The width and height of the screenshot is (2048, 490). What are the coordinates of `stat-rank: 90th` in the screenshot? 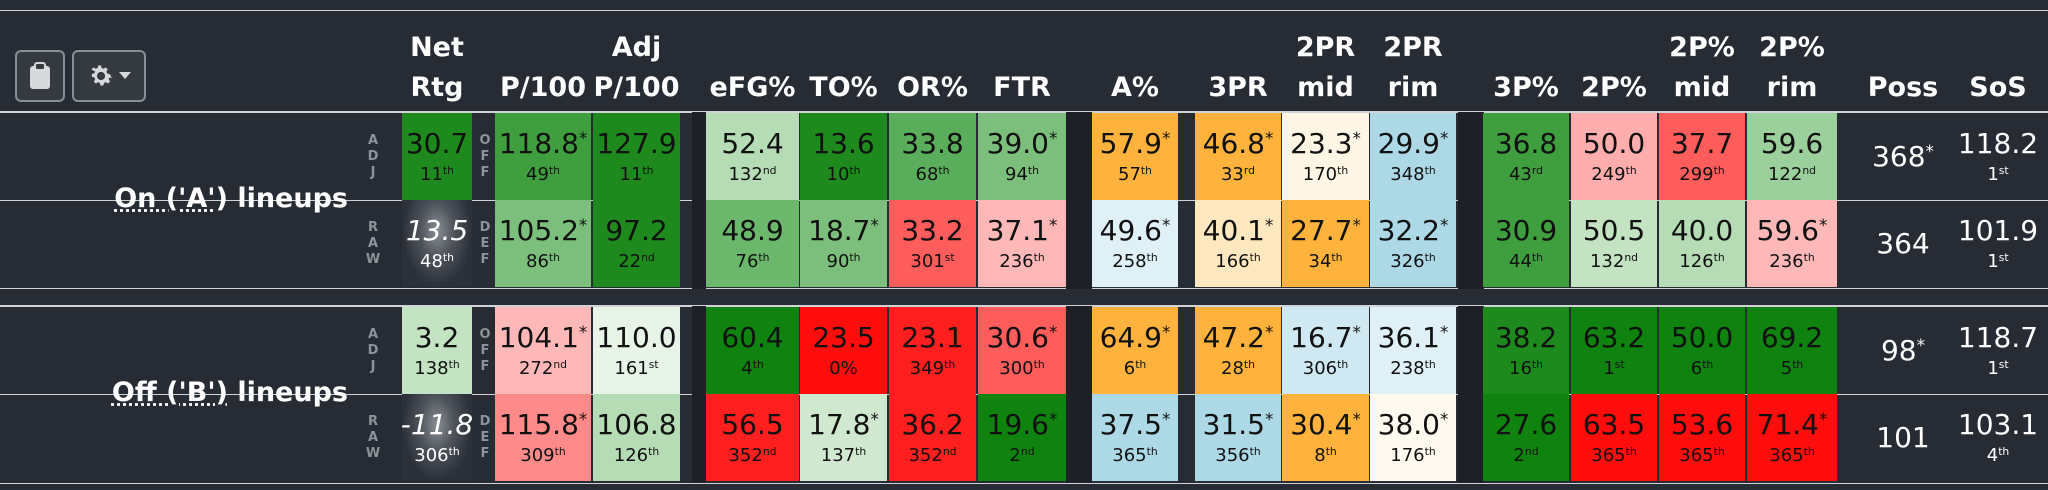 It's located at (843, 261).